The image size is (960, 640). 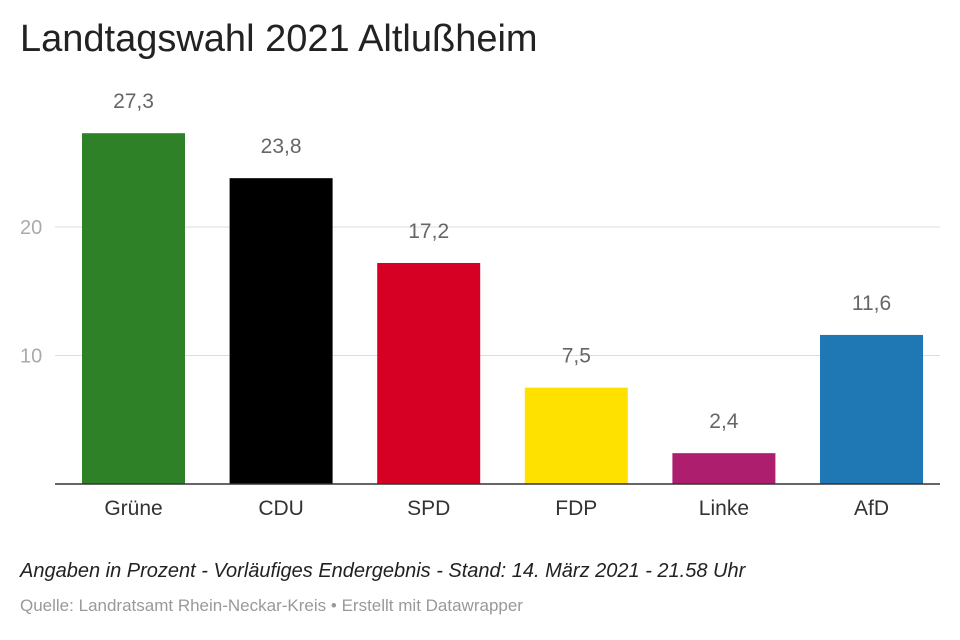 I want to click on category-label: CDU, so click(x=281, y=508).